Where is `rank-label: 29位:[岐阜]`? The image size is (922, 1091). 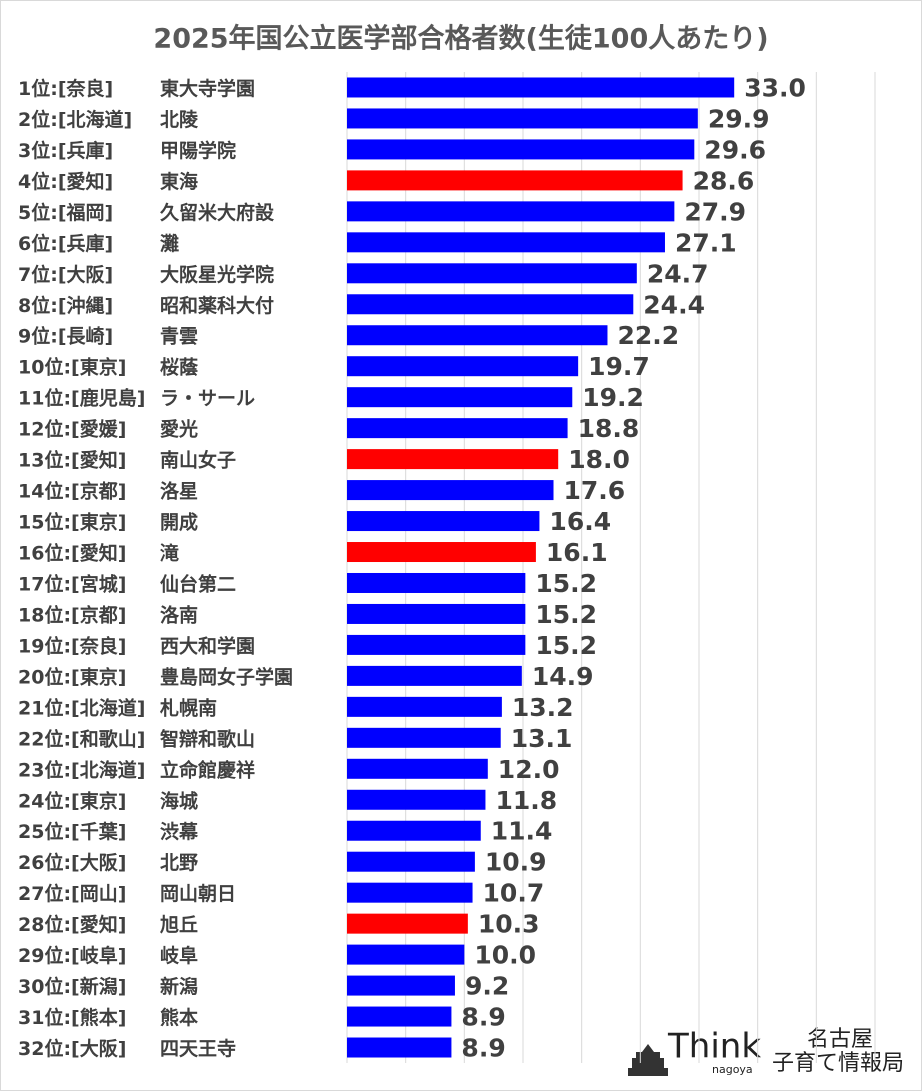
rank-label: 29位:[岐阜] is located at coordinates (72, 955).